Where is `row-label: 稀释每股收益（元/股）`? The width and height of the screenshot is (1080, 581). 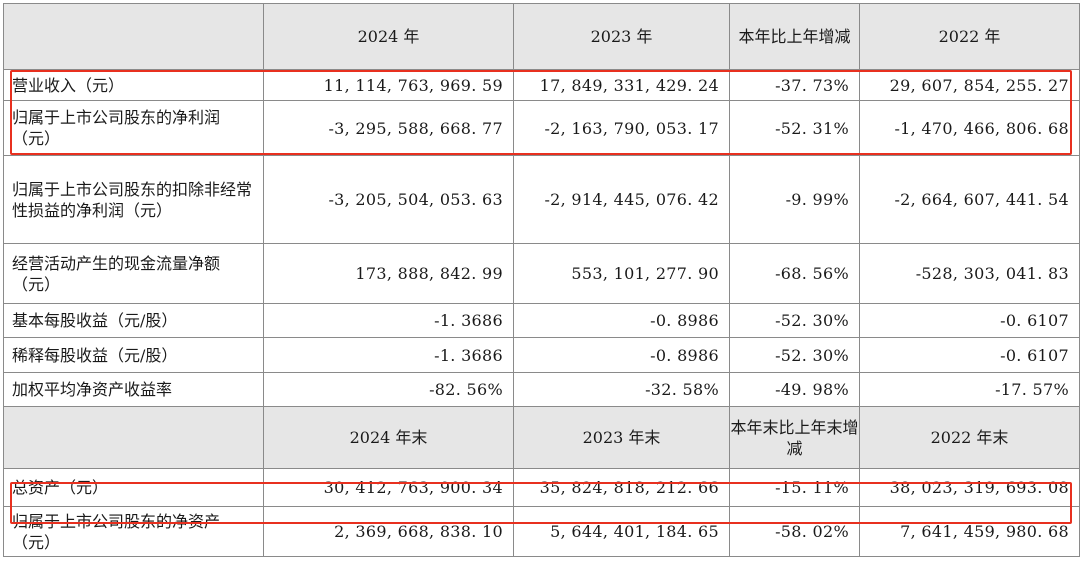 row-label: 稀释每股收益（元/股） is located at coordinates (133, 355).